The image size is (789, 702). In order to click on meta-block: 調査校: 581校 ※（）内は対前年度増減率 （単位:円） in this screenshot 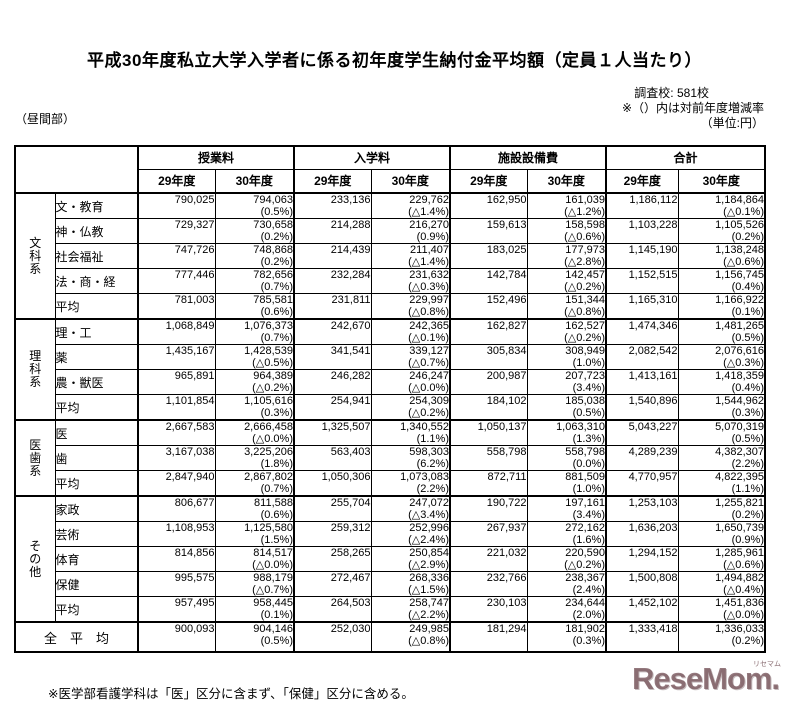, I will do `click(693, 108)`.